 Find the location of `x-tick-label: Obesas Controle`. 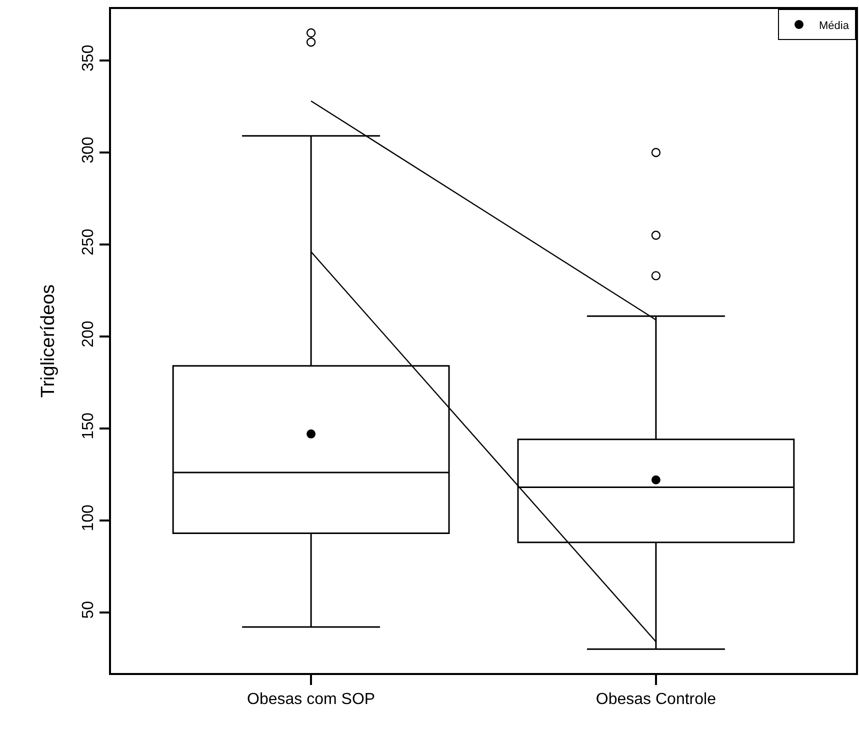

x-tick-label: Obesas Controle is located at coordinates (656, 699).